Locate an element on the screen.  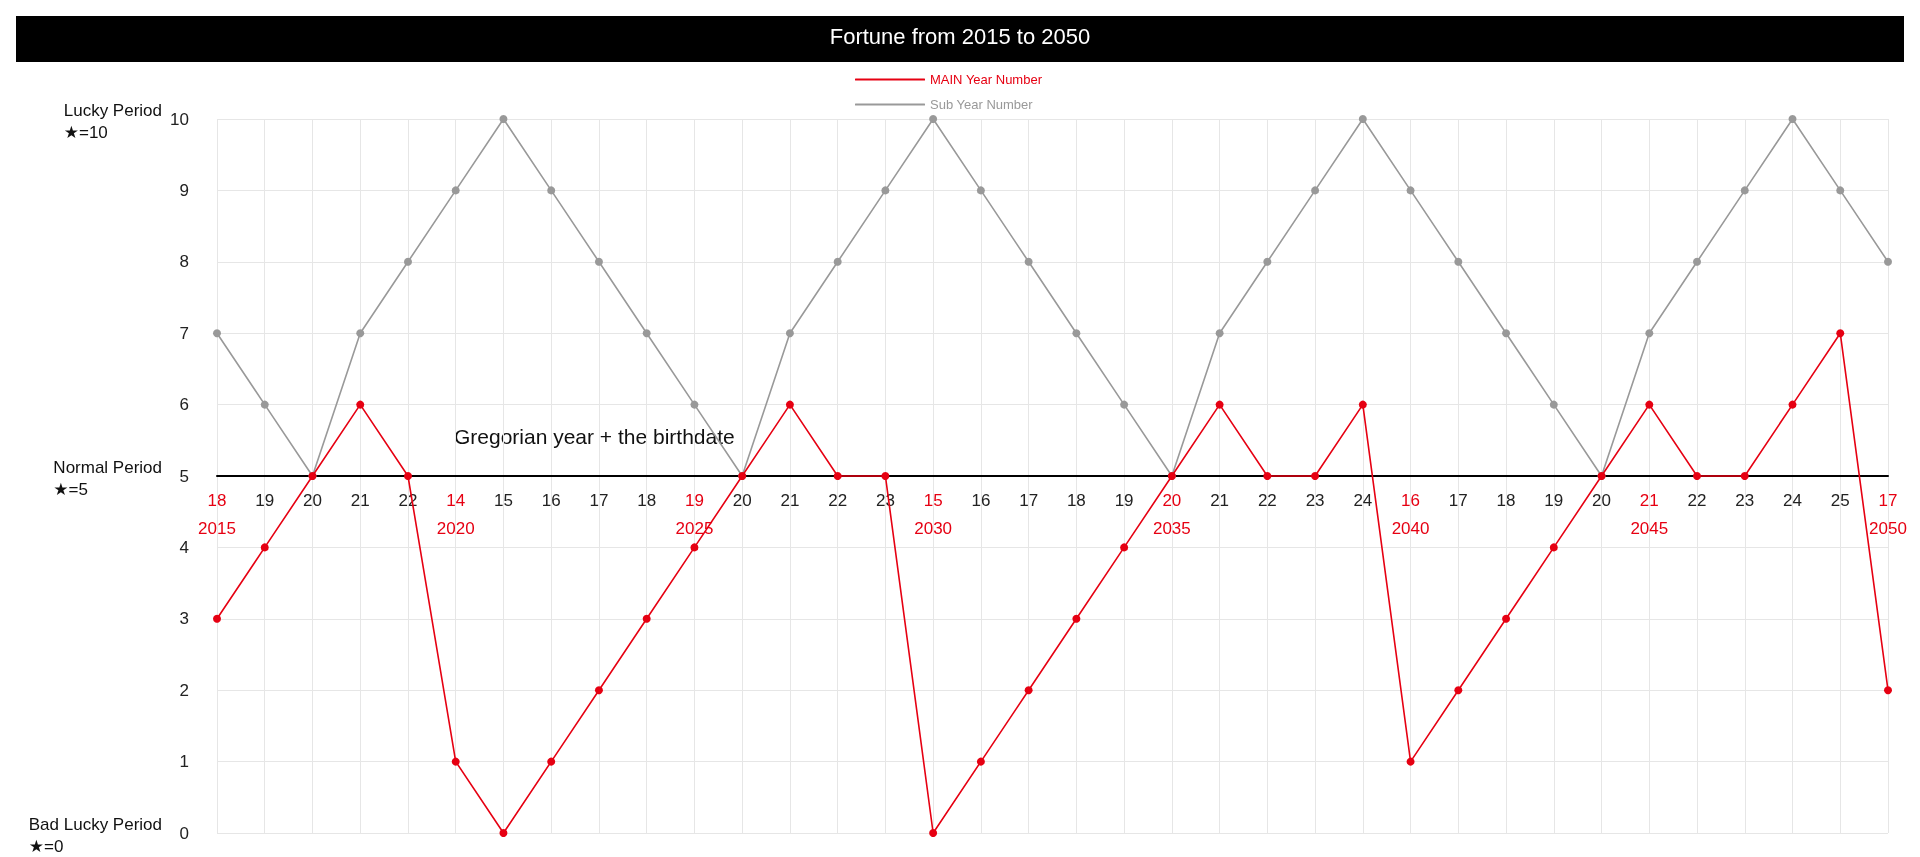
text: Bad Lucky Period ★=0 is located at coordinates (95, 835).